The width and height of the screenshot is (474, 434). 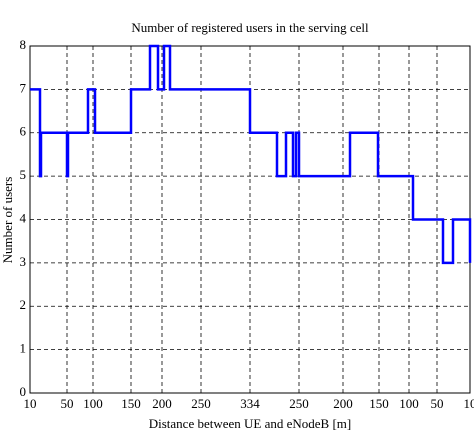 What do you see at coordinates (250, 403) in the screenshot?
I see `x-tick-label: 334` at bounding box center [250, 403].